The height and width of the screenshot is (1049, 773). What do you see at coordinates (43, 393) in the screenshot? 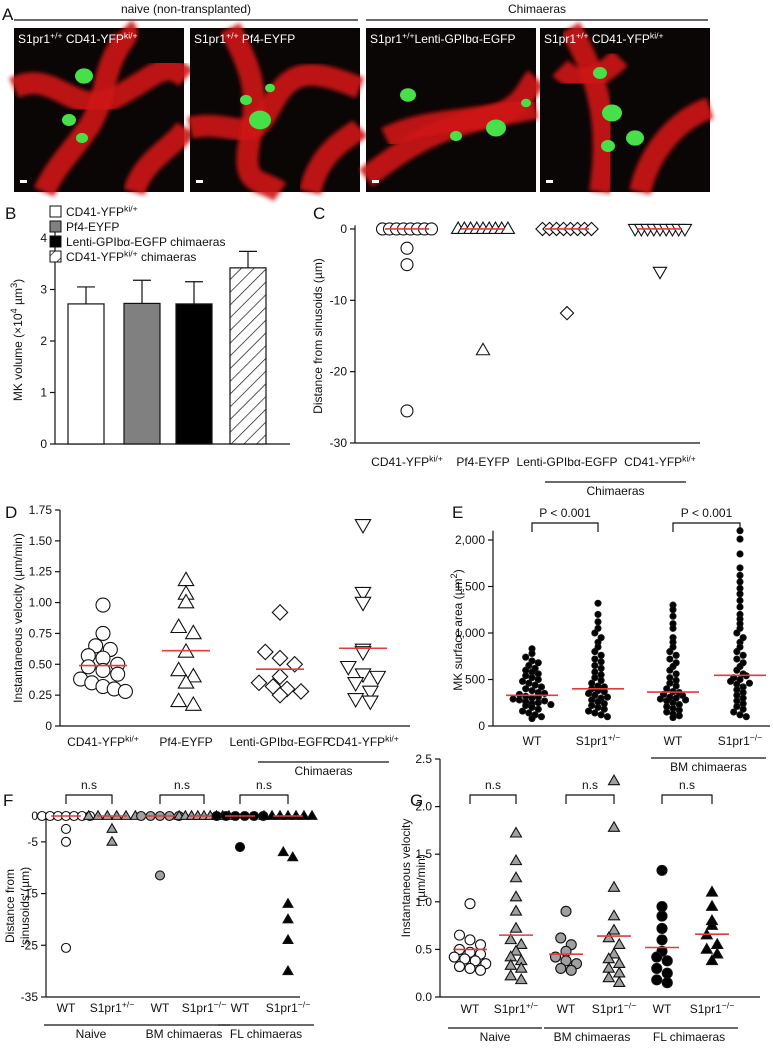
I see `y-tick-label: 1` at bounding box center [43, 393].